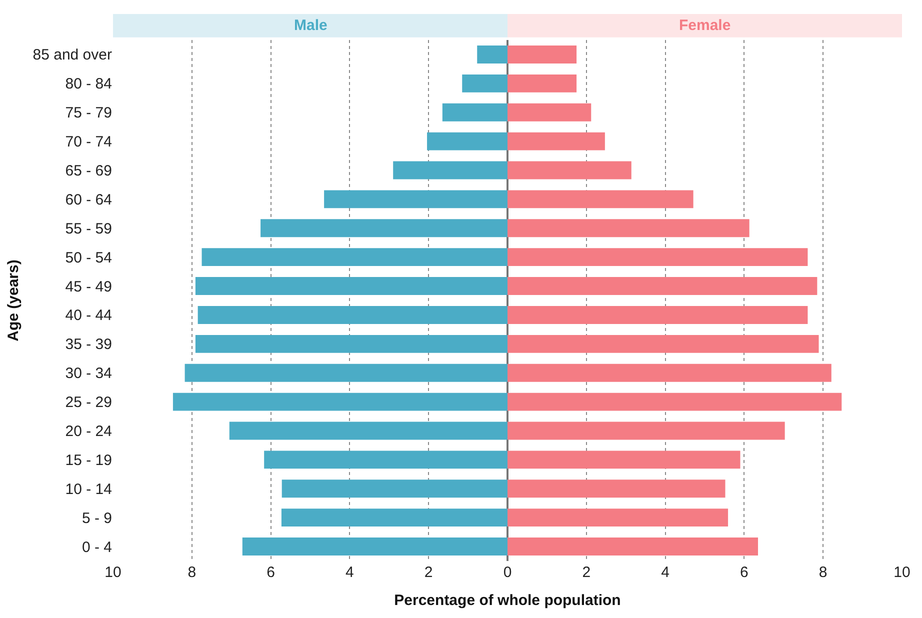 The width and height of the screenshot is (922, 618). I want to click on y-tick-label: 35 - 39, so click(88, 345).